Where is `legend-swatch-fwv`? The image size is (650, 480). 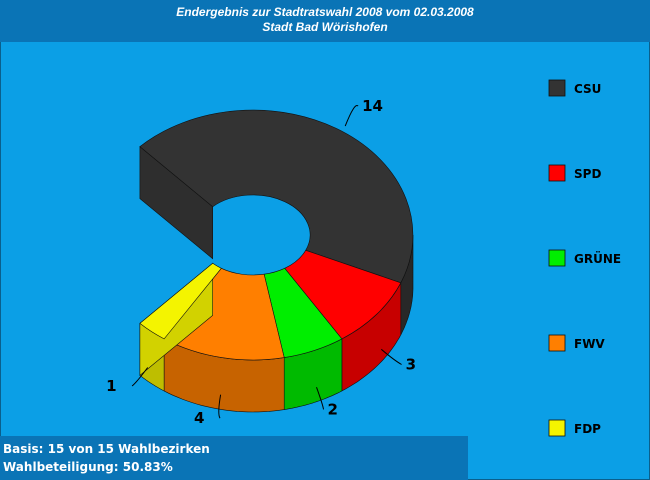
legend-swatch-fwv is located at coordinates (557, 343).